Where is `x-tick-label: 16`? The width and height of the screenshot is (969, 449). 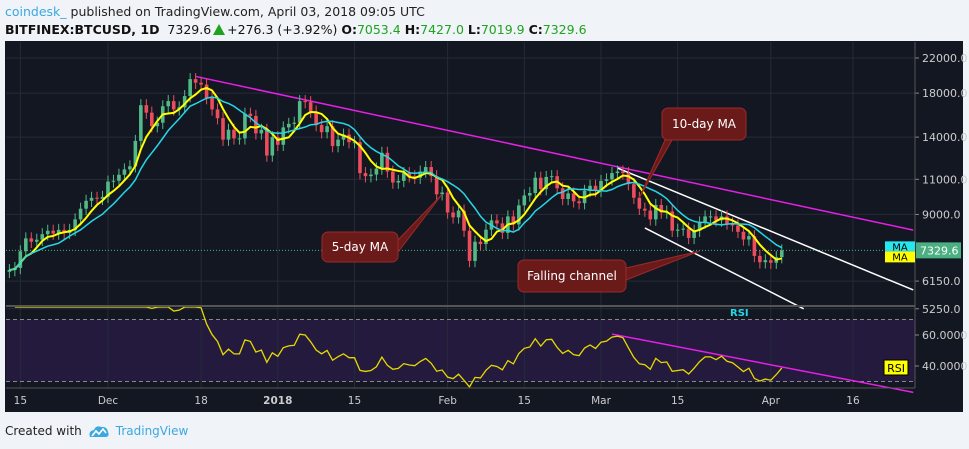
x-tick-label: 16 is located at coordinates (853, 401).